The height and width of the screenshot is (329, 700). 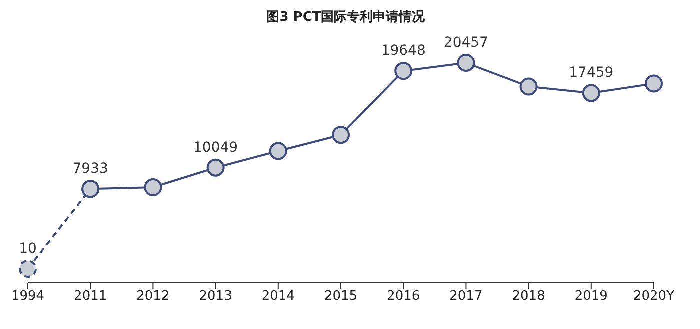 What do you see at coordinates (591, 296) in the screenshot?
I see `x-tick-label: 2019` at bounding box center [591, 296].